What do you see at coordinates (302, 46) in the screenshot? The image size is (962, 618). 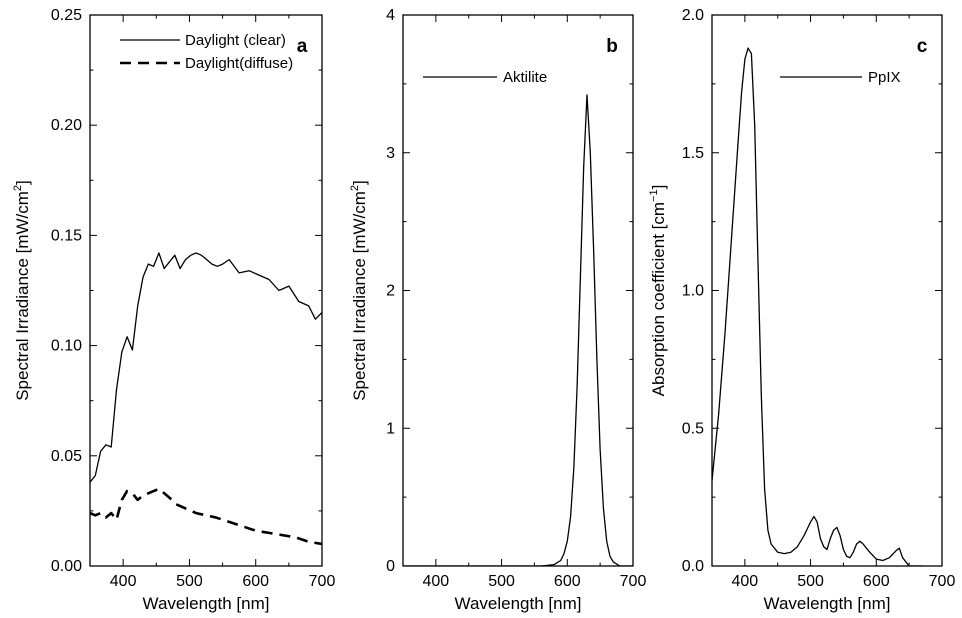 I see `panel-letter: a` at bounding box center [302, 46].